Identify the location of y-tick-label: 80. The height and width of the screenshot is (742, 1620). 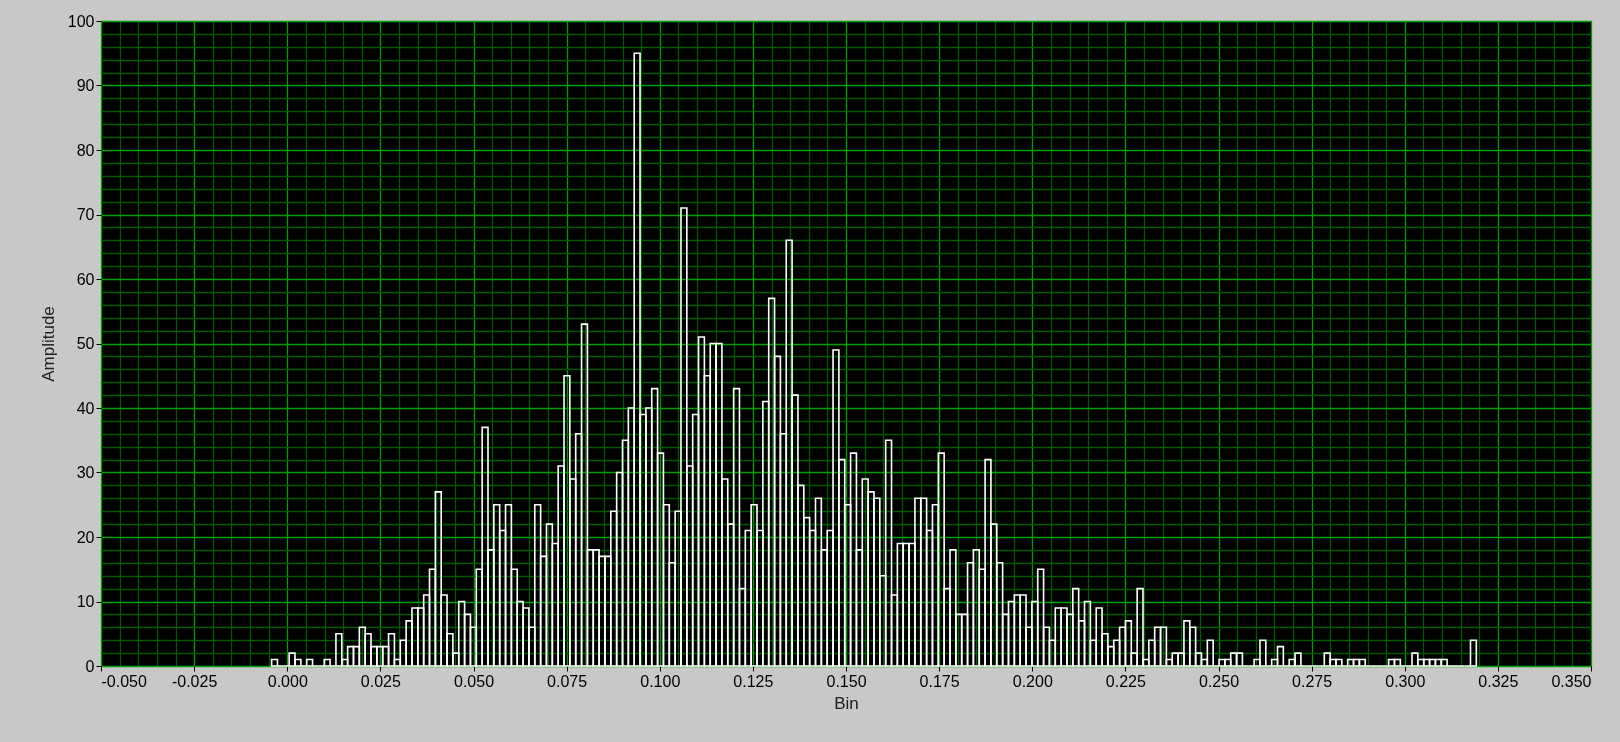
(85, 150).